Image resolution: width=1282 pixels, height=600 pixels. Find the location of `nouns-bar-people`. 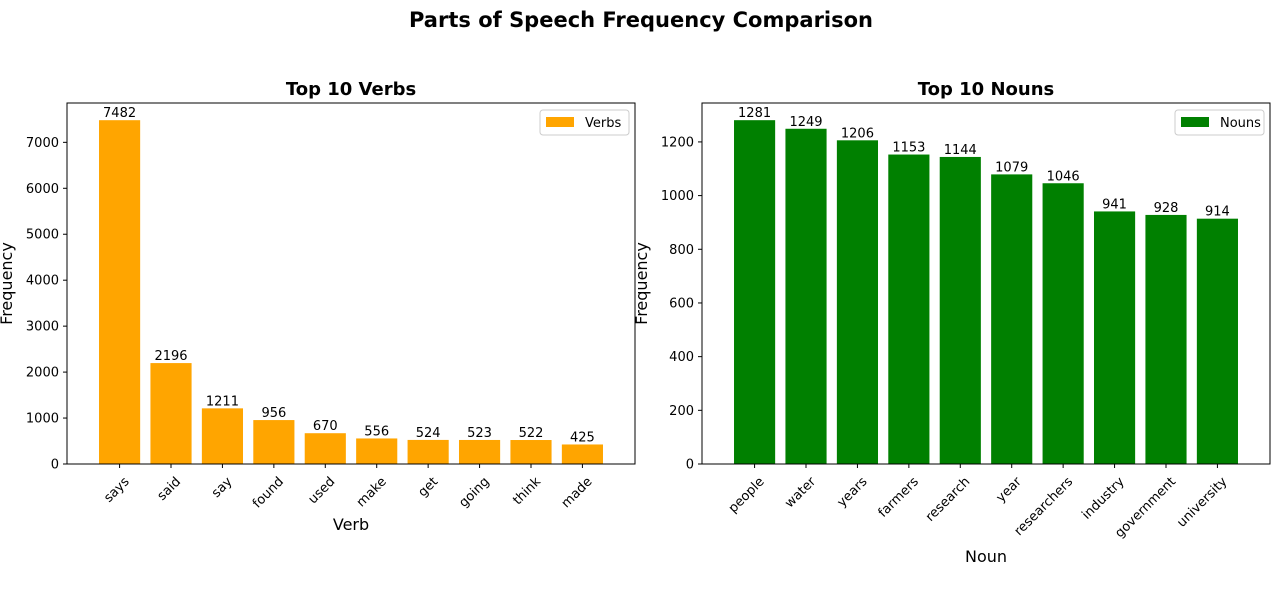

nouns-bar-people is located at coordinates (755, 292).